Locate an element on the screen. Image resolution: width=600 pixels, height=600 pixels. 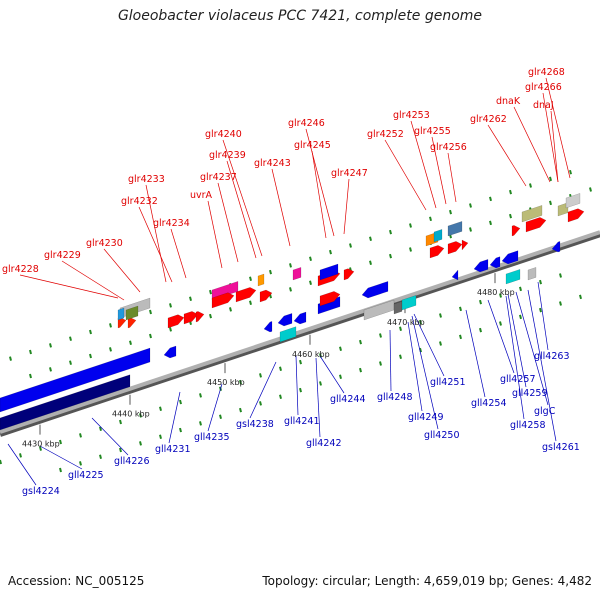
forward-gene-label: glr4240 is located at coordinates (223, 134).